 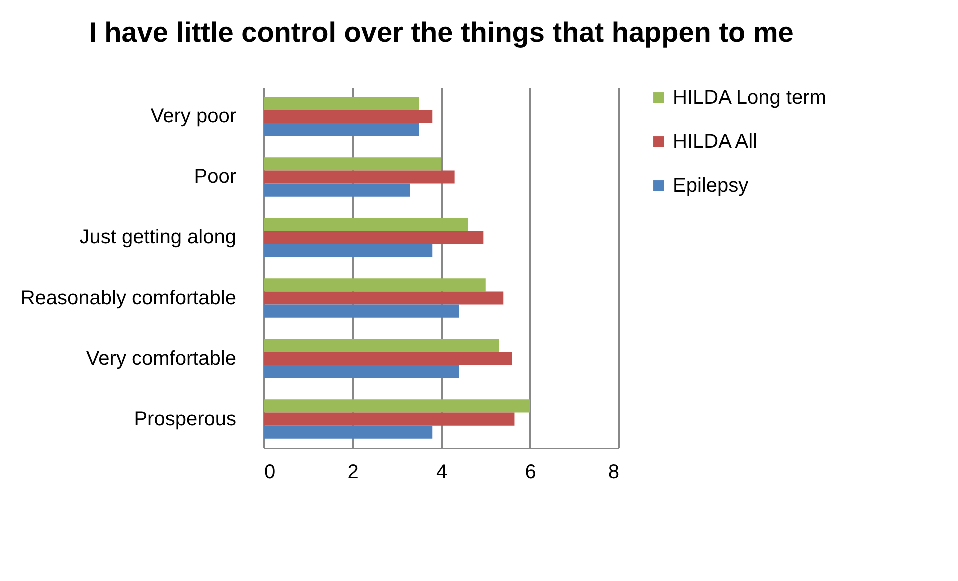 I want to click on x-tick-label: 6, so click(x=530, y=473).